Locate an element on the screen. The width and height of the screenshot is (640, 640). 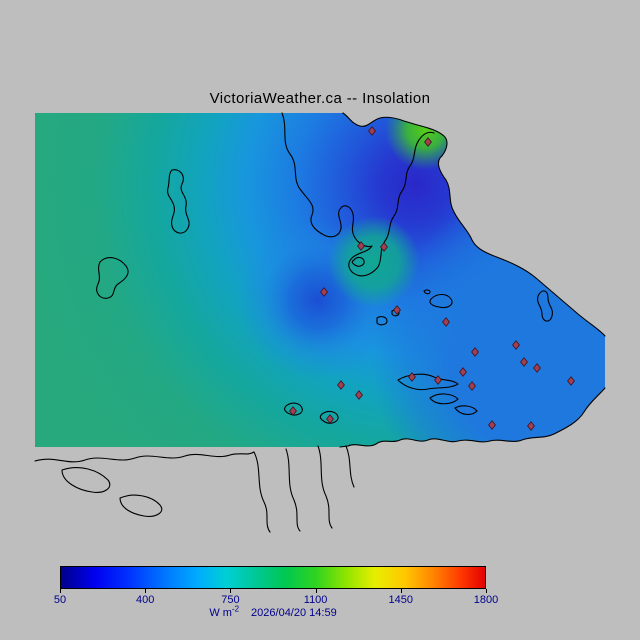
colorbar-tick-label: 1100 is located at coordinates (315, 600).